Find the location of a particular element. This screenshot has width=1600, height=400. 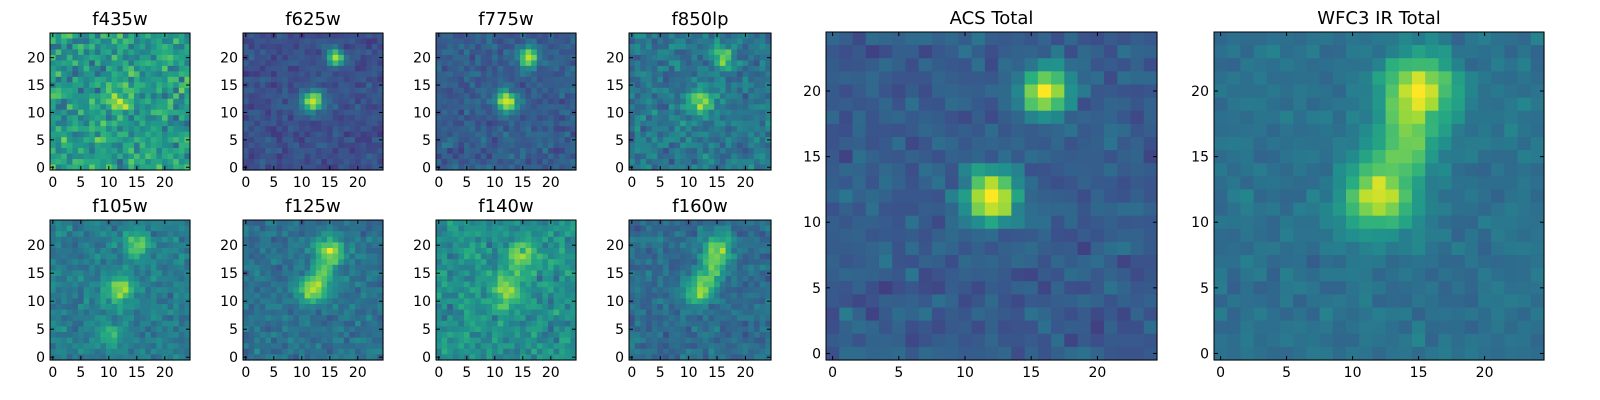

y-tick-label: 10 is located at coordinates (36, 113).